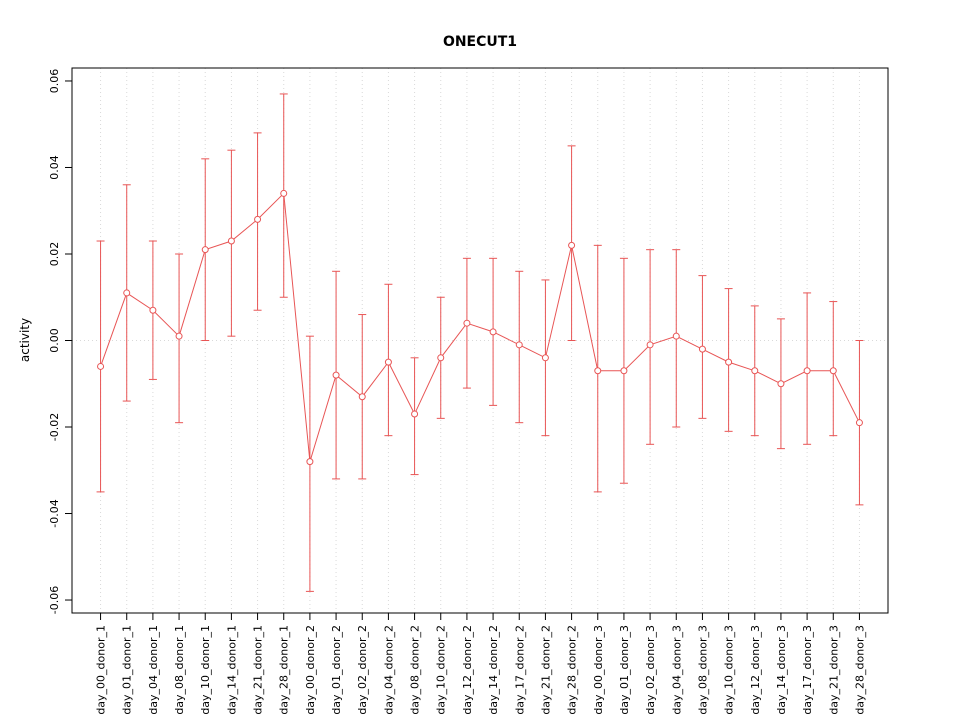  What do you see at coordinates (179, 670) in the screenshot?
I see `x-tick-label: day_08_donor_1` at bounding box center [179, 670].